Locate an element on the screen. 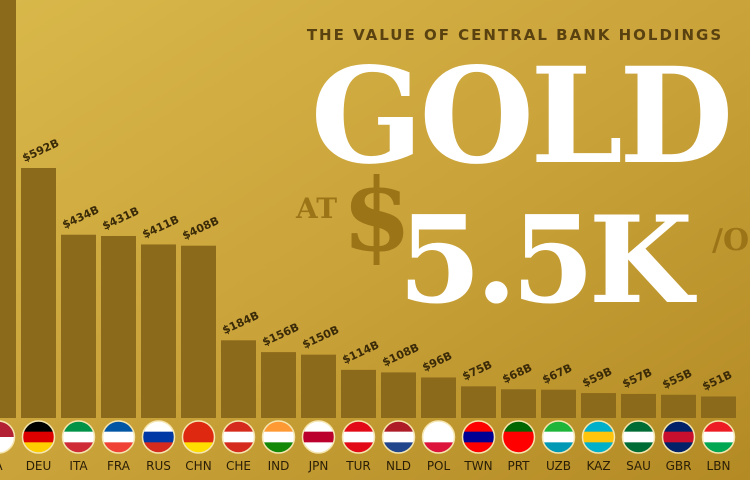  category-label: PRT is located at coordinates (518, 466).